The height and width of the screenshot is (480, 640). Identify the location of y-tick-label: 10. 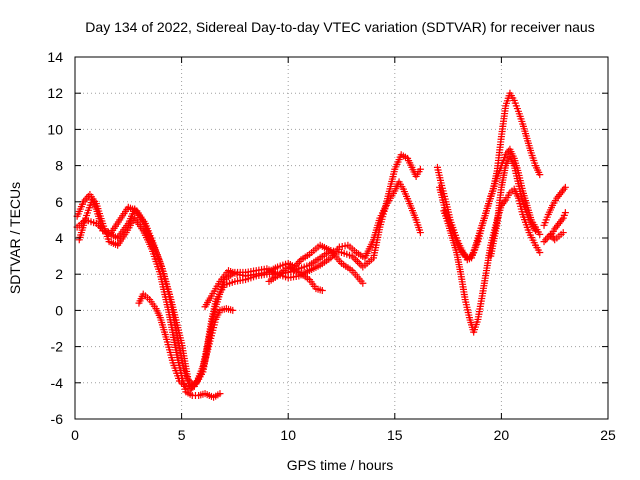
(55, 129).